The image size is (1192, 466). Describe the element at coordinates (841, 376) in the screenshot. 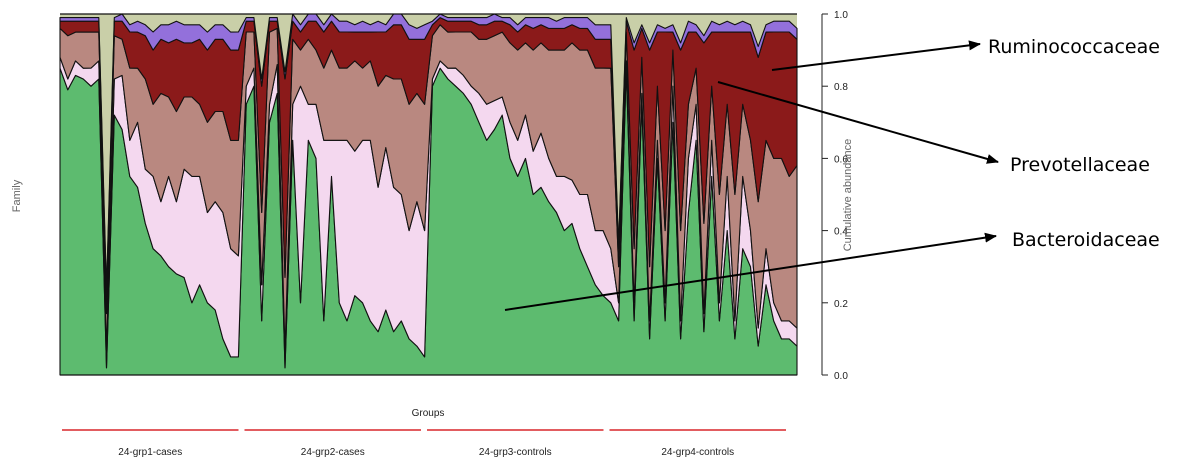

I see `y-tick-label: 0.0` at that location.